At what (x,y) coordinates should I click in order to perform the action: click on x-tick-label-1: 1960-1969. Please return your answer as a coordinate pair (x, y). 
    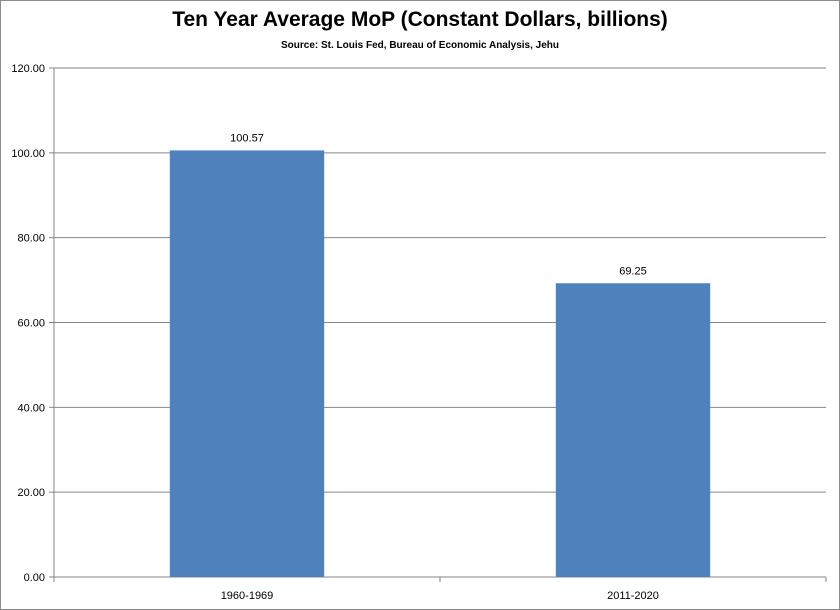
    Looking at the image, I should click on (247, 596).